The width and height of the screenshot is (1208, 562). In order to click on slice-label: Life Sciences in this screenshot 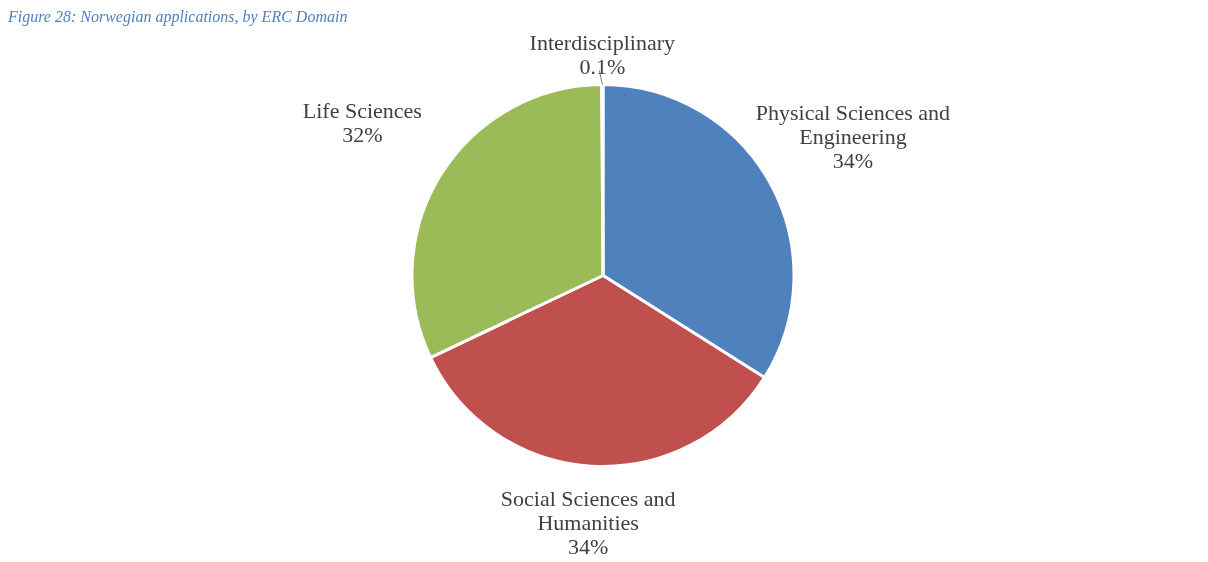, I will do `click(362, 111)`.